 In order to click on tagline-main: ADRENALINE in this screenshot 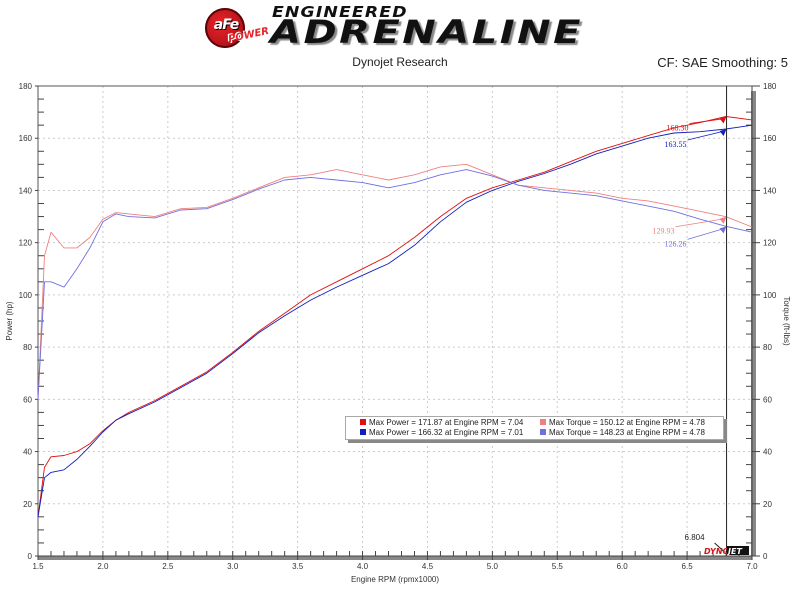, I will do `click(426, 32)`.